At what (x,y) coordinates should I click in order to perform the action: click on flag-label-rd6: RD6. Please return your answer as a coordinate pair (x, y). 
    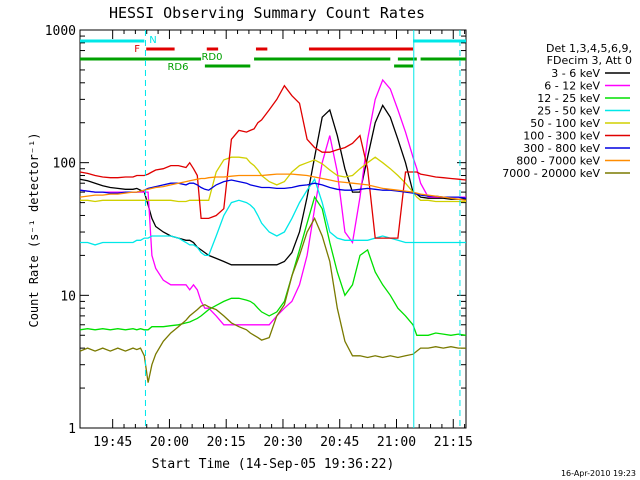
    Looking at the image, I should click on (177, 67).